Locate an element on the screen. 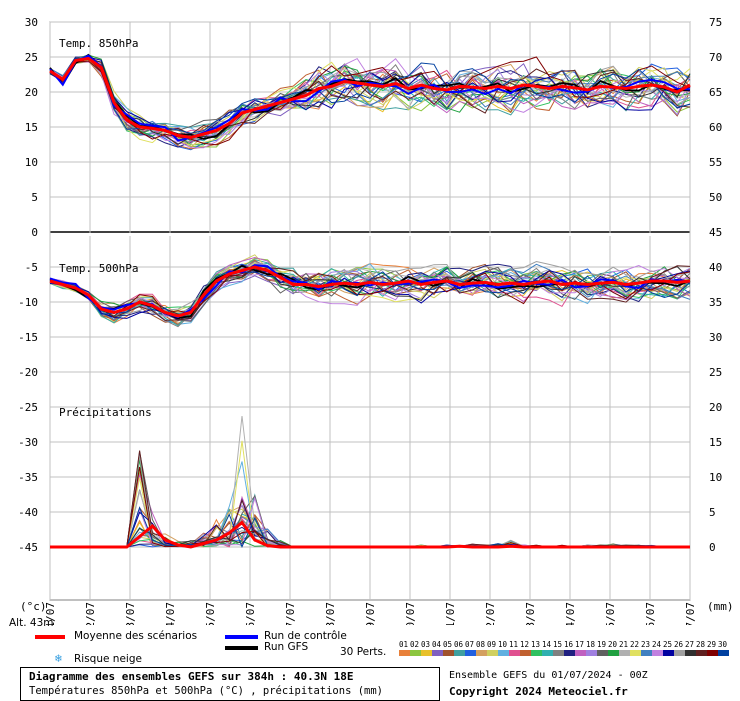 The width and height of the screenshot is (740, 701). gfs-swatch is located at coordinates (241, 648).